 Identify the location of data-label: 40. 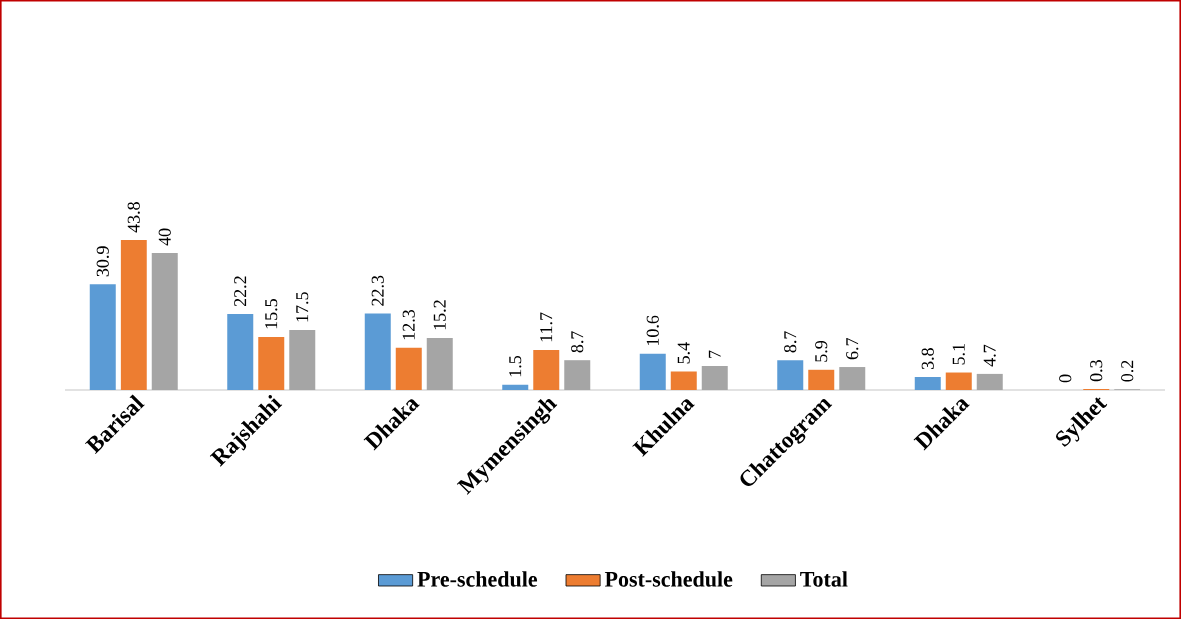
(164, 237).